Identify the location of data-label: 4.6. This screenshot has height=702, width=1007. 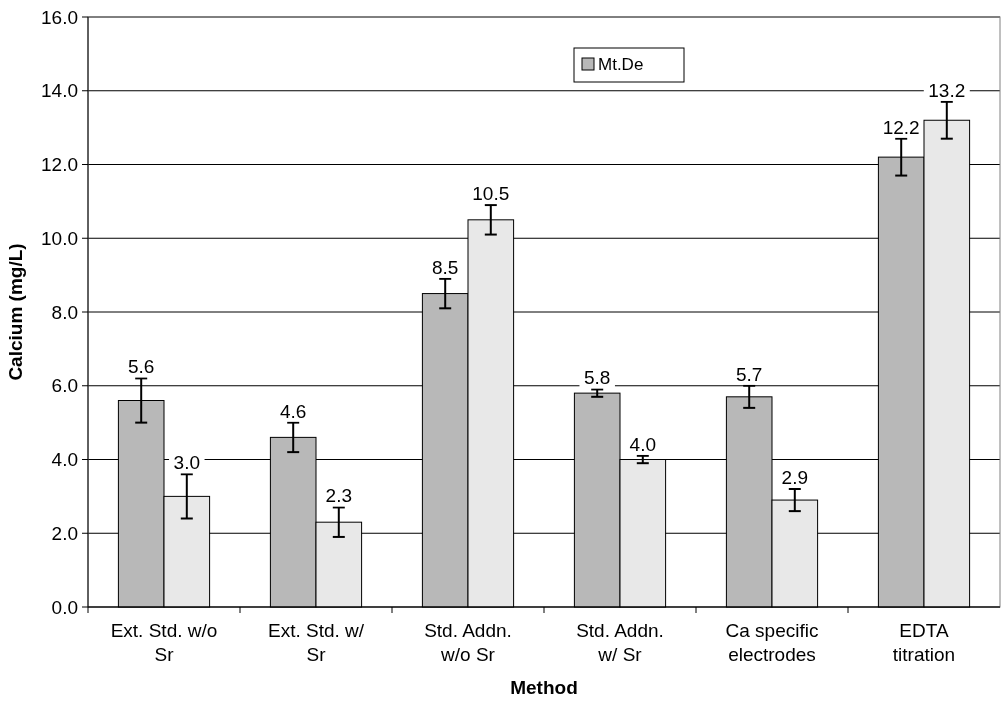
(293, 411).